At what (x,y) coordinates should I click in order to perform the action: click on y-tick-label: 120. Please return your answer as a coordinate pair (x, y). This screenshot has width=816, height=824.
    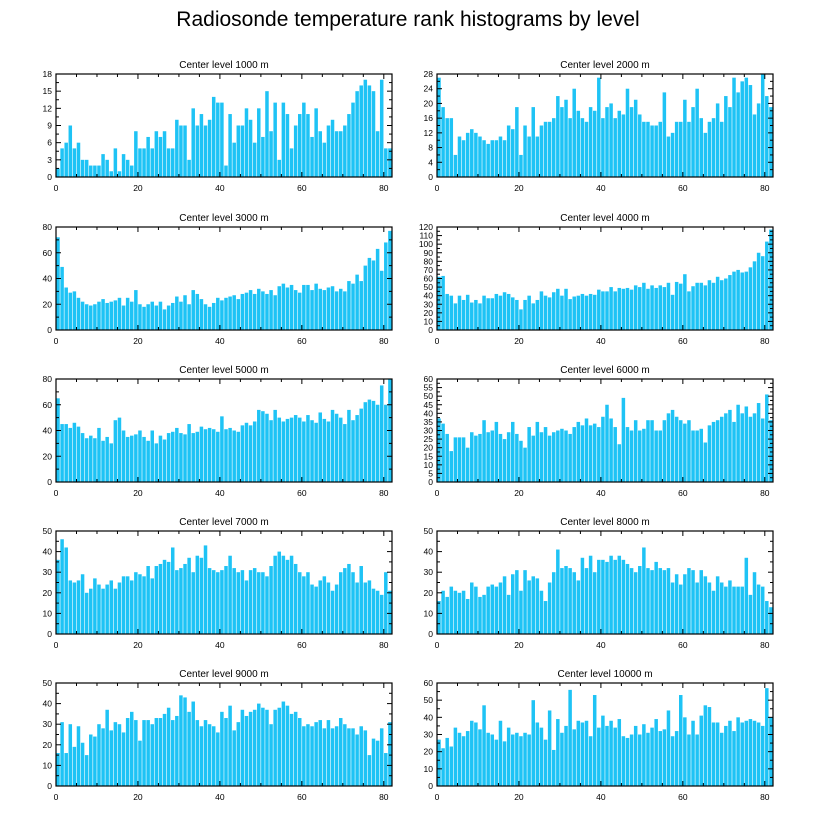
    Looking at the image, I should click on (426, 227).